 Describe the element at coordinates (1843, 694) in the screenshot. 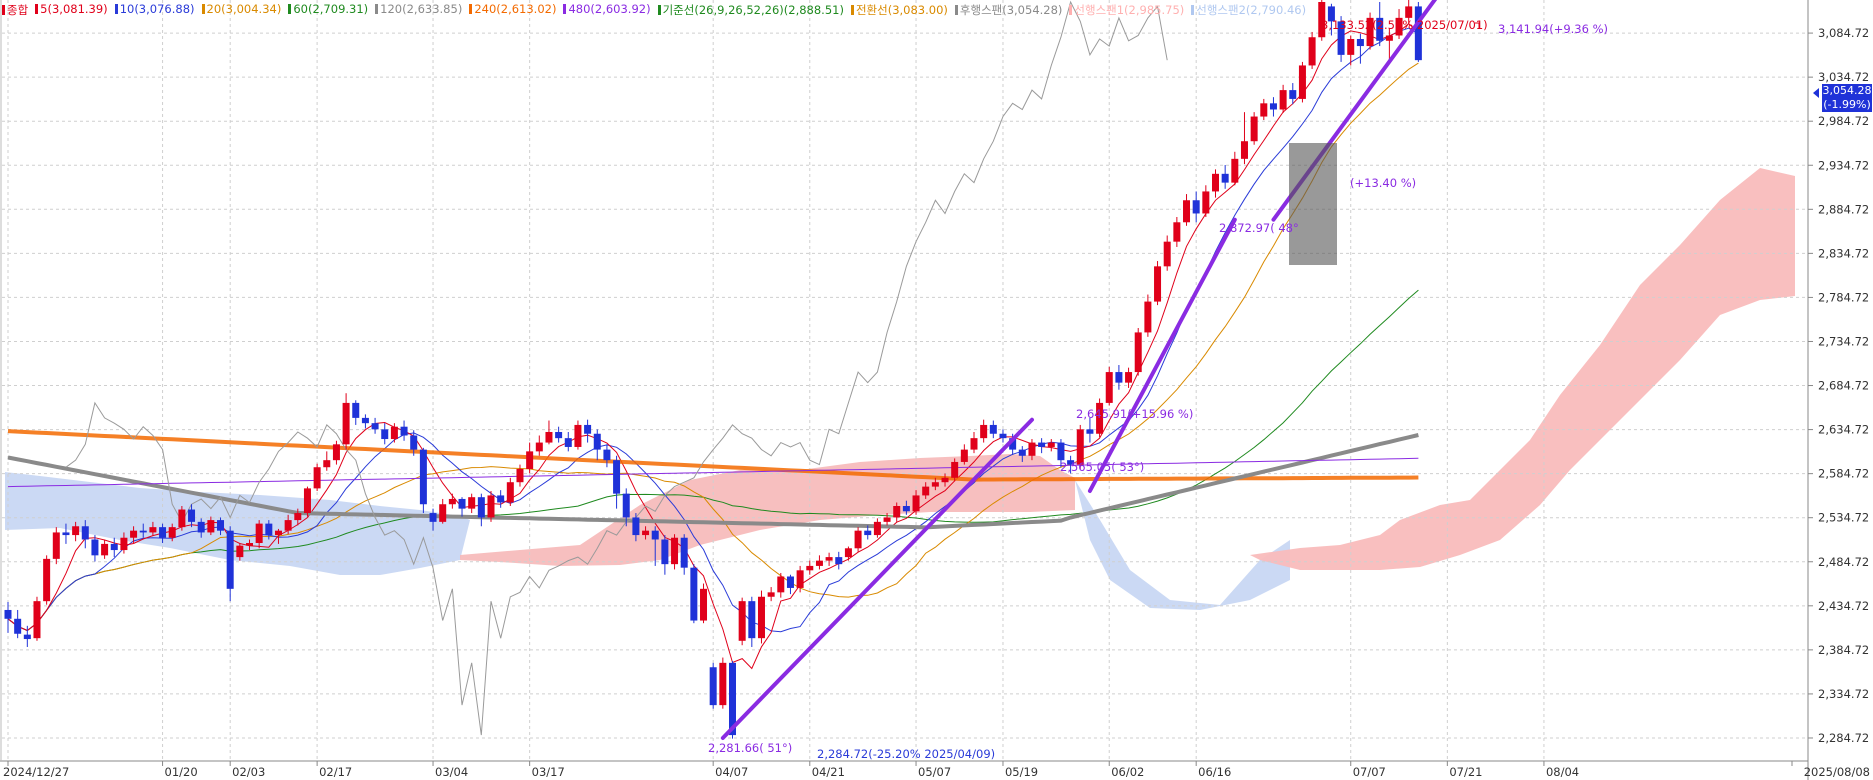

I see `y-tick-label: 2,334.72` at that location.